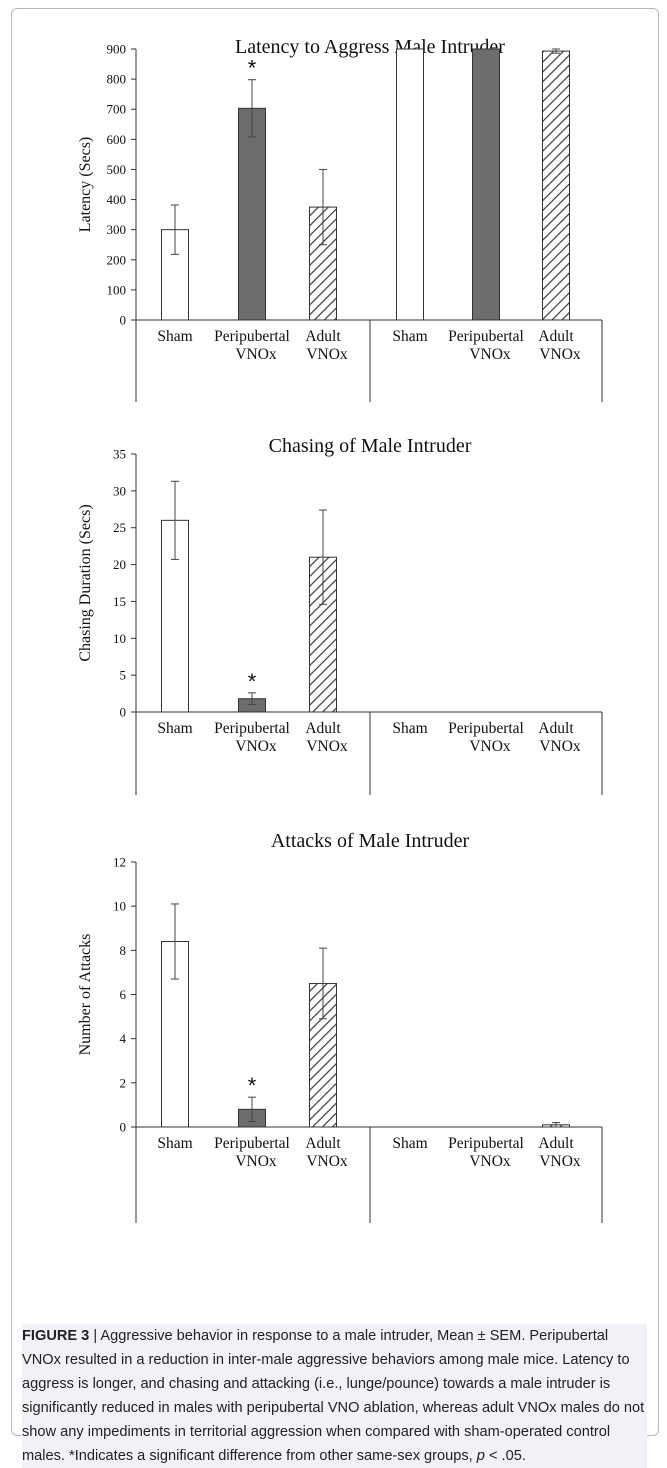 This screenshot has width=667, height=1468. What do you see at coordinates (370, 47) in the screenshot?
I see `chart-title: Latency to Aggress Male Intruder` at bounding box center [370, 47].